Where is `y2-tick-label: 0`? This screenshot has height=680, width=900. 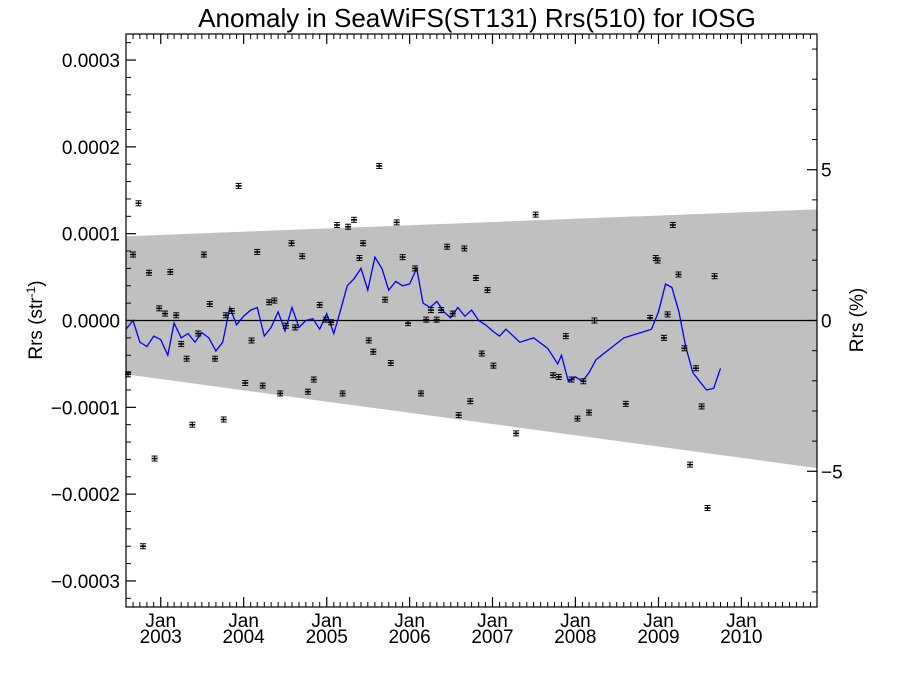
y2-tick-label: 0 is located at coordinates (826, 322).